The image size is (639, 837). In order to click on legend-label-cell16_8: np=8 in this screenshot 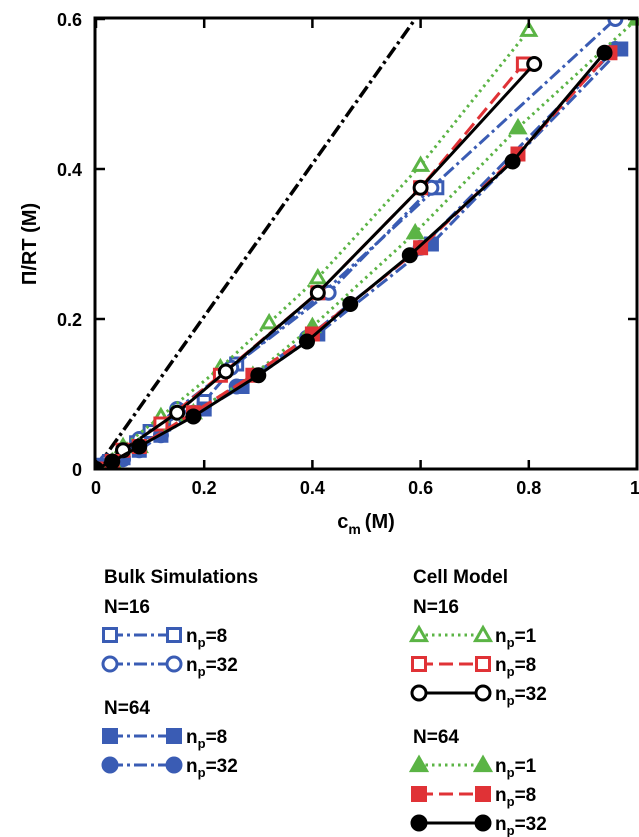, I will do `click(515, 667)`.